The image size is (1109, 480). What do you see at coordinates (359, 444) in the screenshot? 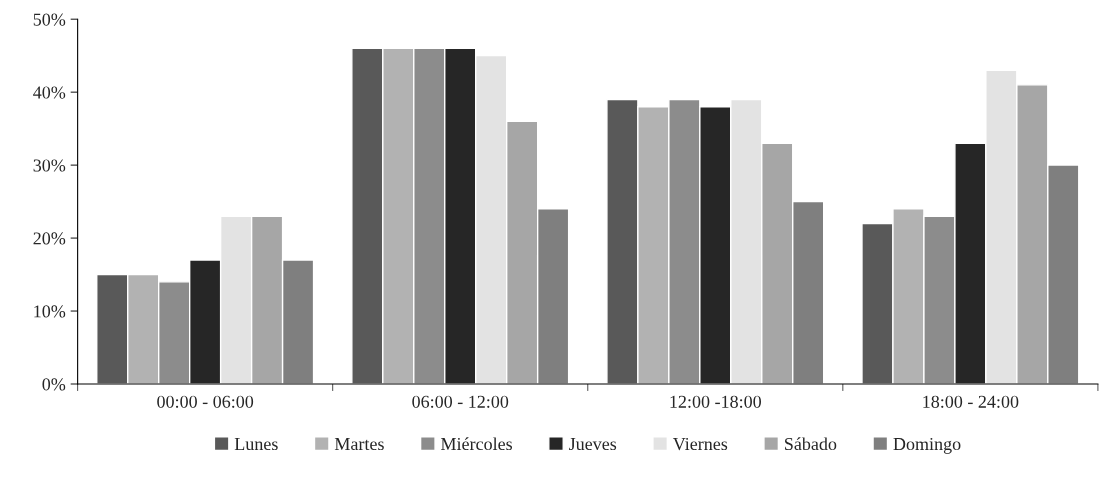
I see `legend-label: Martes` at bounding box center [359, 444].